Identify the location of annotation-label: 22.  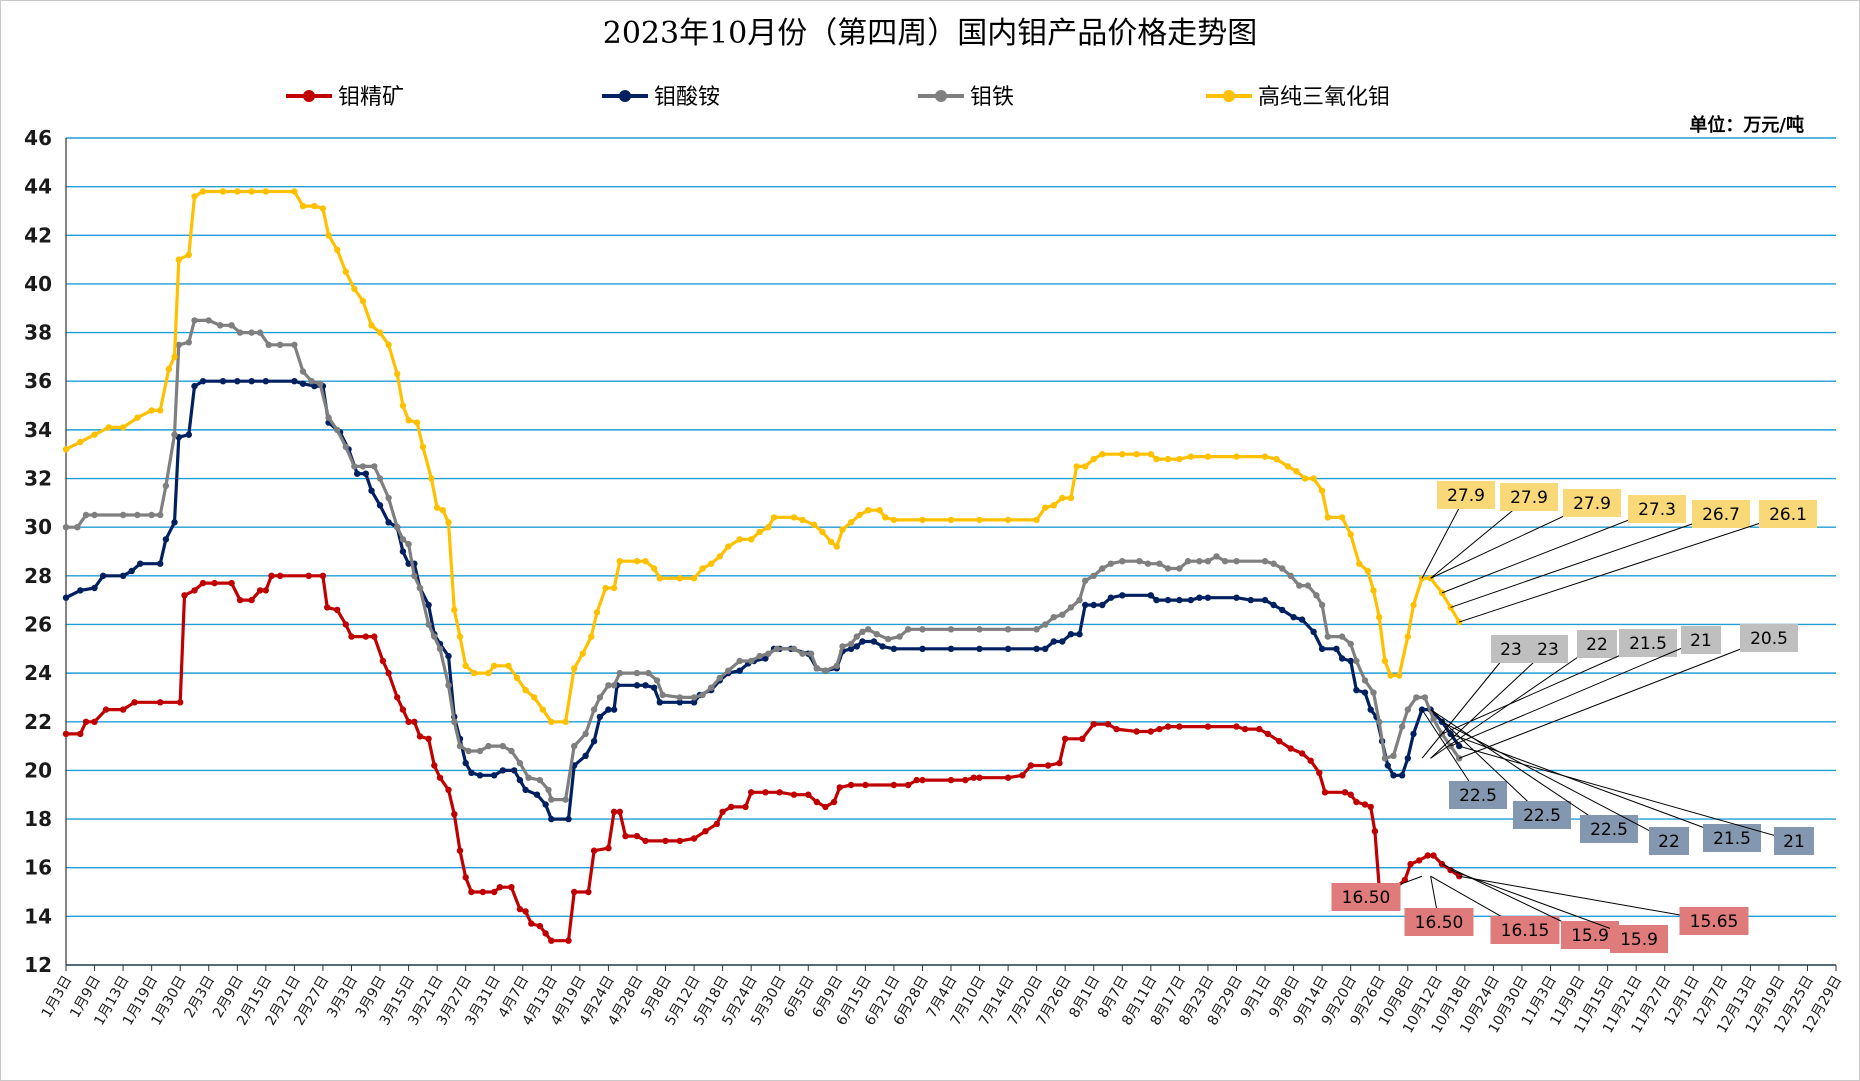
(1669, 842).